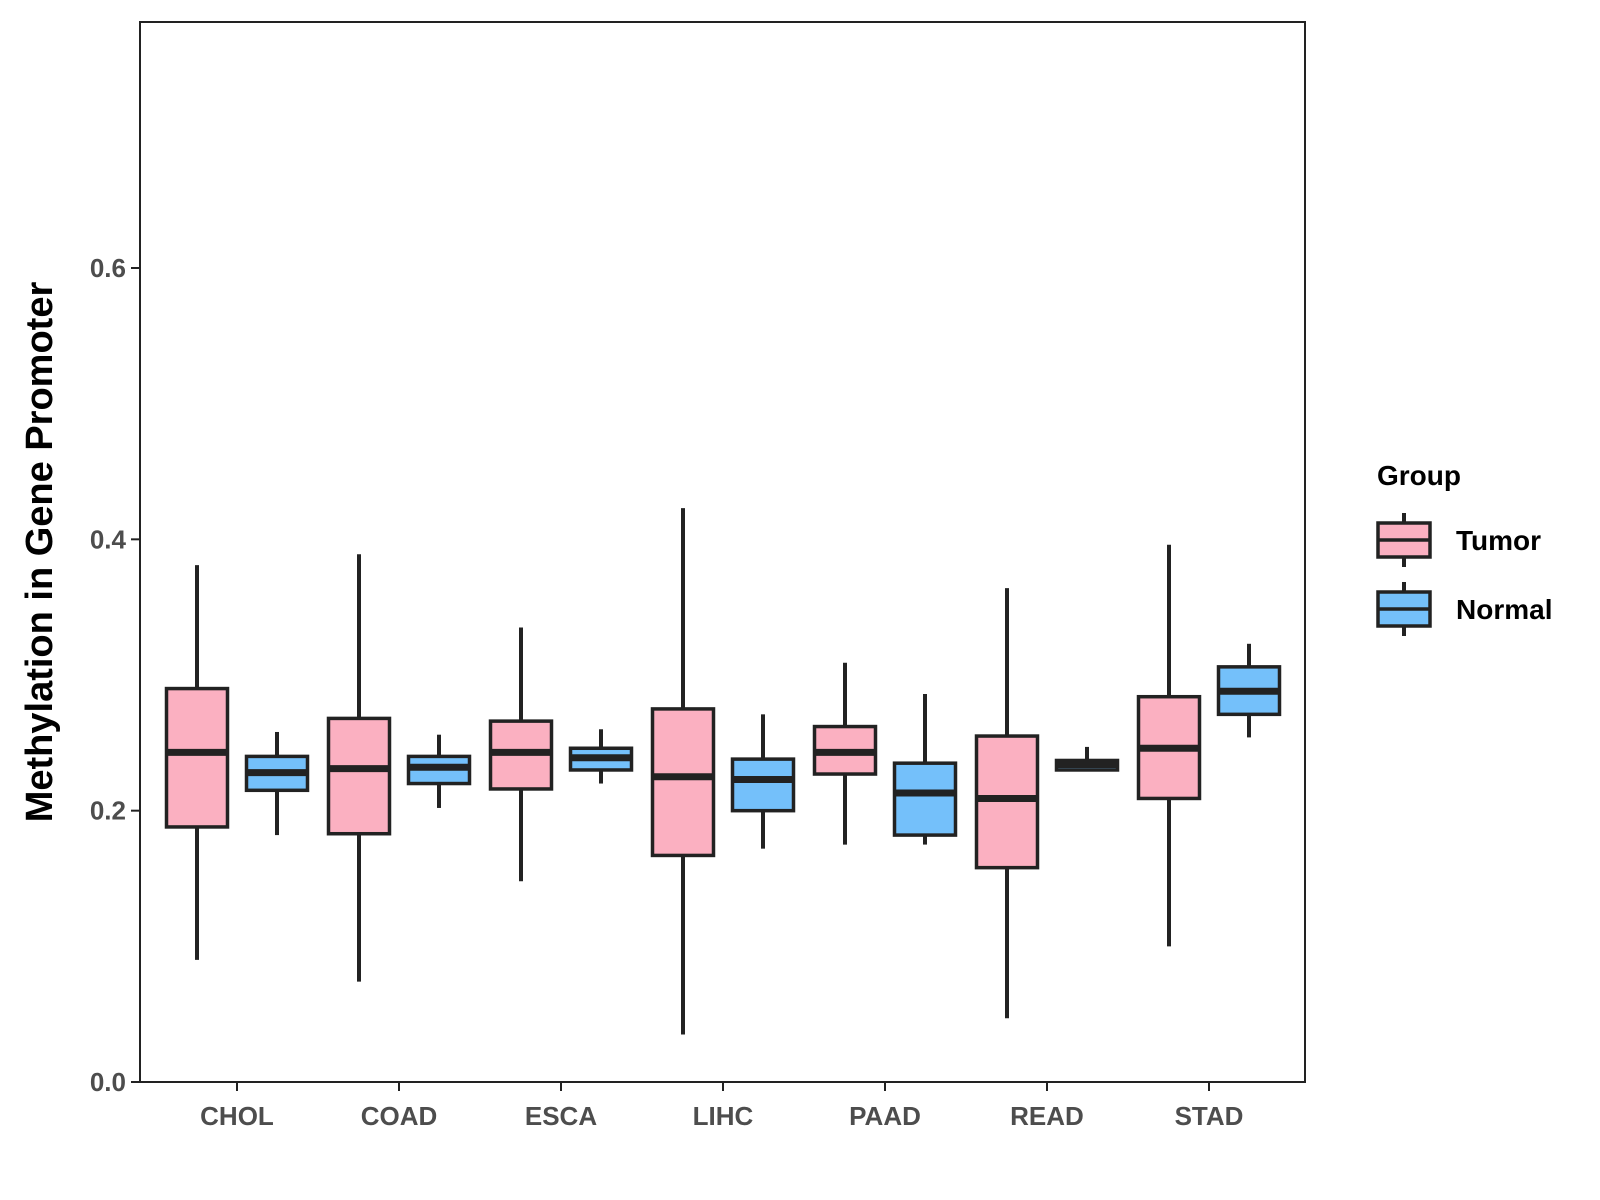 This screenshot has height=1200, width=1600. Describe the element at coordinates (108, 811) in the screenshot. I see `y-tick-label: 0.2` at that location.